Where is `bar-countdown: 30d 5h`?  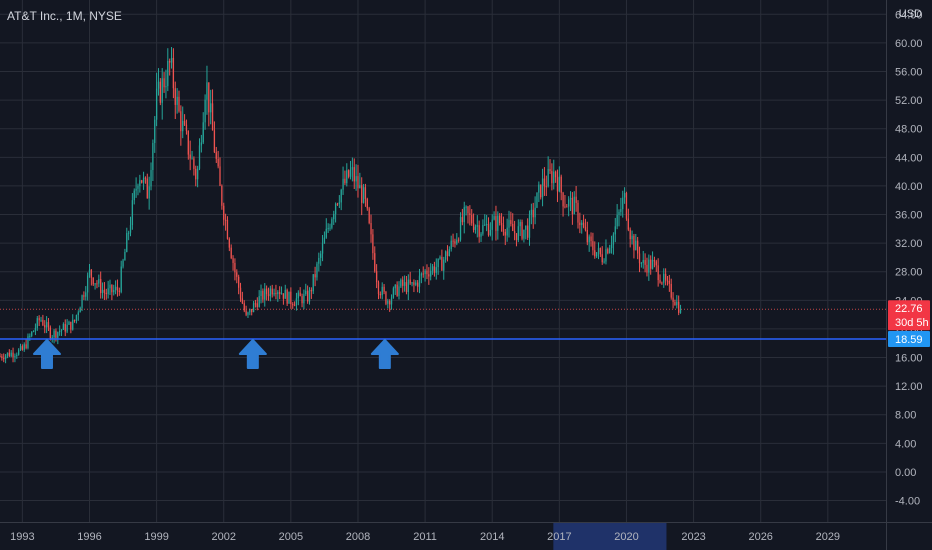
bar-countdown: 30d 5h is located at coordinates (912, 323).